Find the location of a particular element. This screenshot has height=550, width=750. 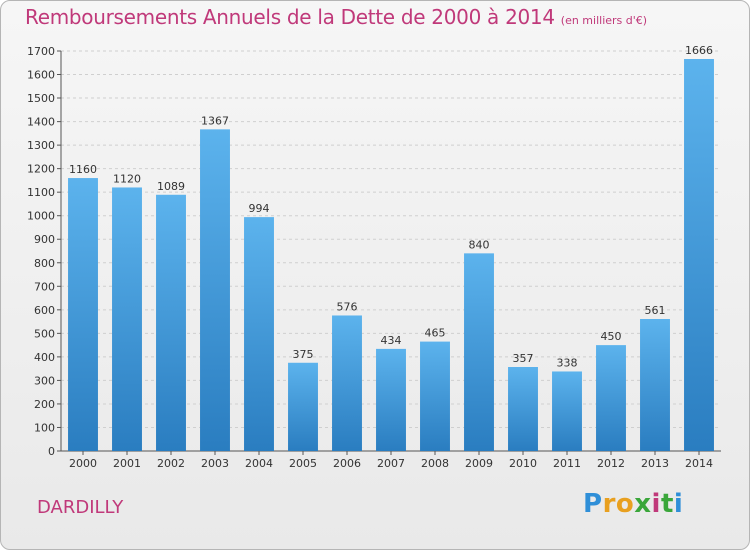

x-tick-label: 2004 is located at coordinates (259, 463).